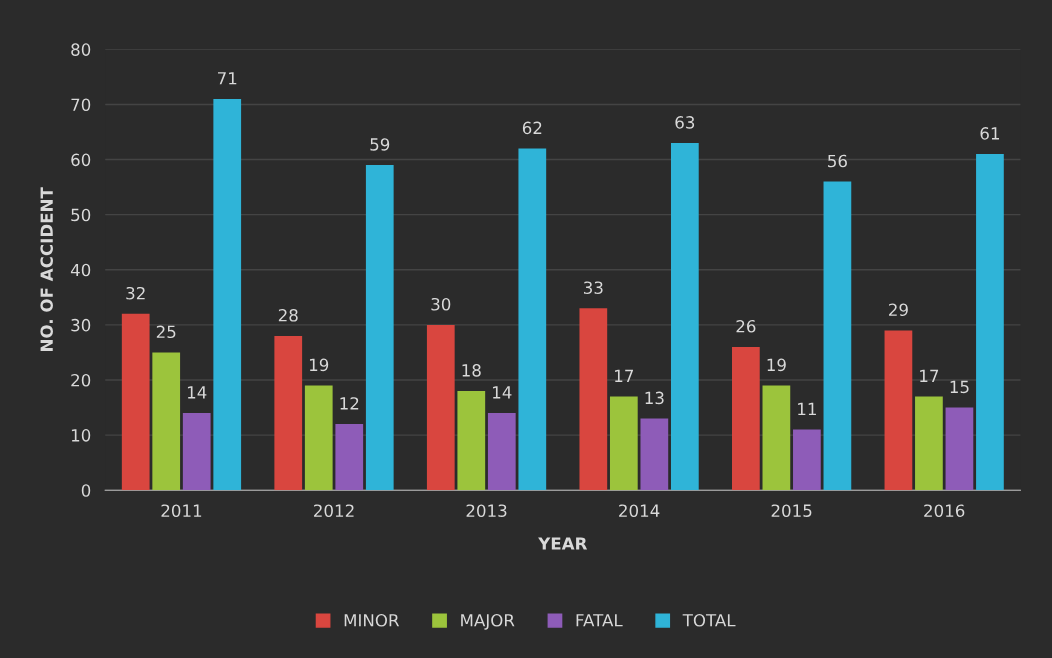 The width and height of the screenshot is (1052, 658). Describe the element at coordinates (685, 122) in the screenshot. I see `data-label: 63` at that location.